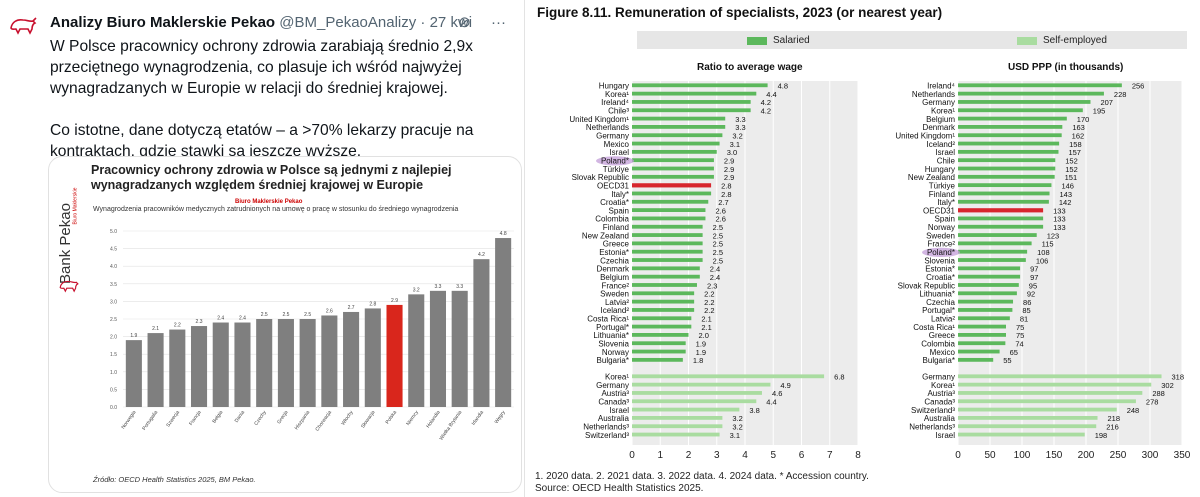  What do you see at coordinates (372, 304) in the screenshot?
I see `card-data-label: 2.8` at bounding box center [372, 304].